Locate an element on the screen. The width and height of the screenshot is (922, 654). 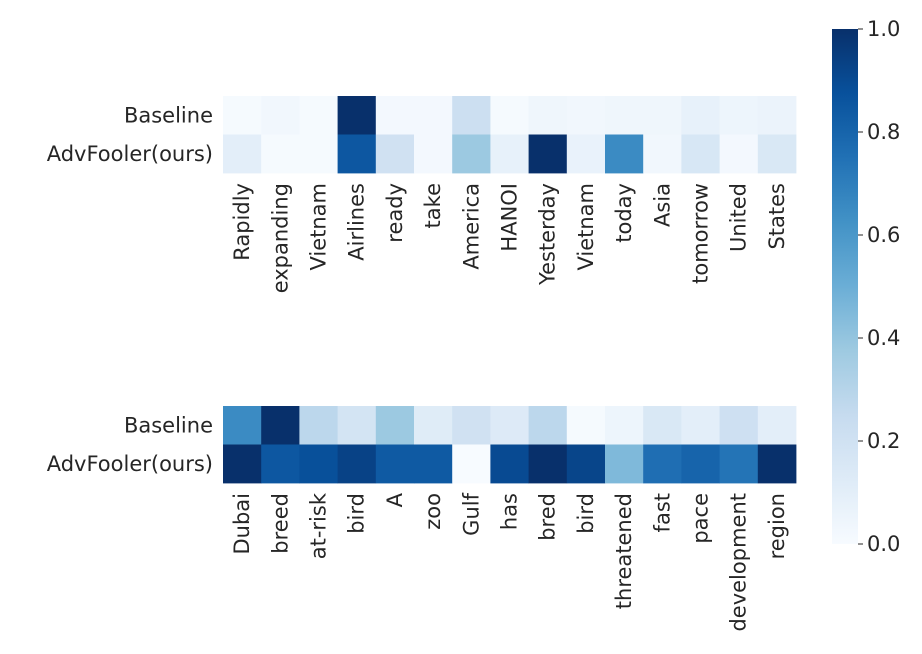
column-label: region is located at coordinates (777, 526).